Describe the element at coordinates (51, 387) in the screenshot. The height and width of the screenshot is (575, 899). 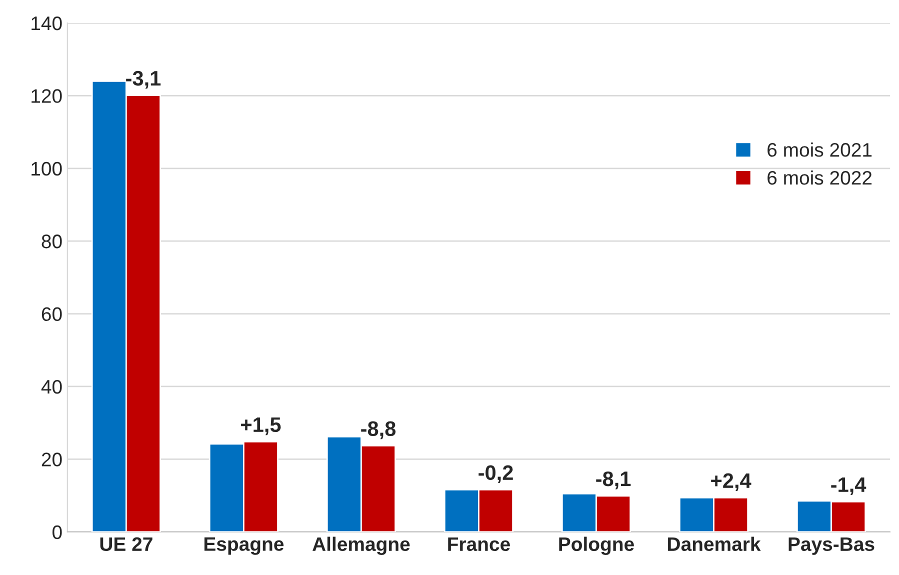
I see `y-tick-label: 40` at that location.